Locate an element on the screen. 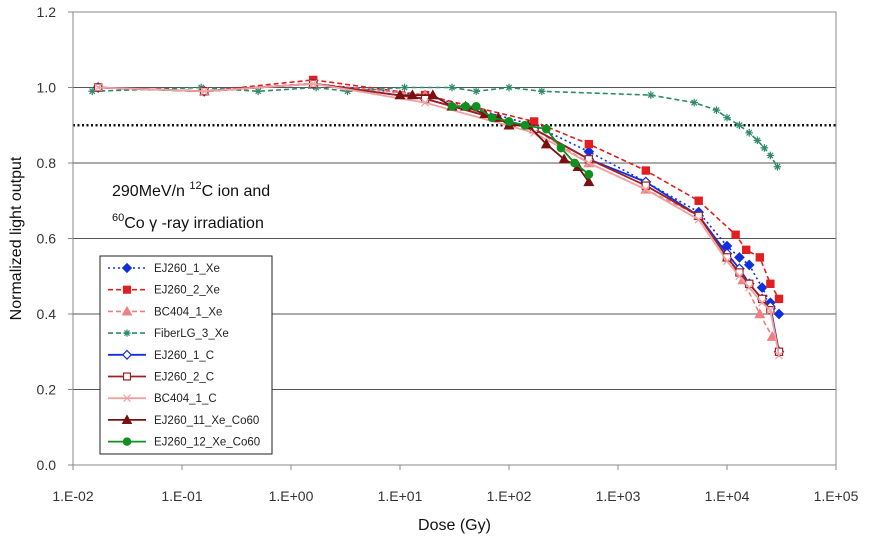 This screenshot has height=542, width=872. legend-item: EJ260_2_Xe is located at coordinates (164, 291).